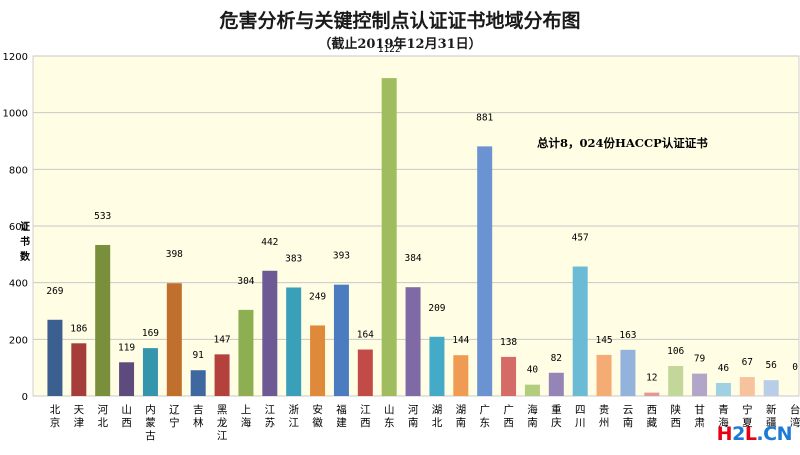 The width and height of the screenshot is (800, 455). I want to click on value-label: 147, so click(221, 339).